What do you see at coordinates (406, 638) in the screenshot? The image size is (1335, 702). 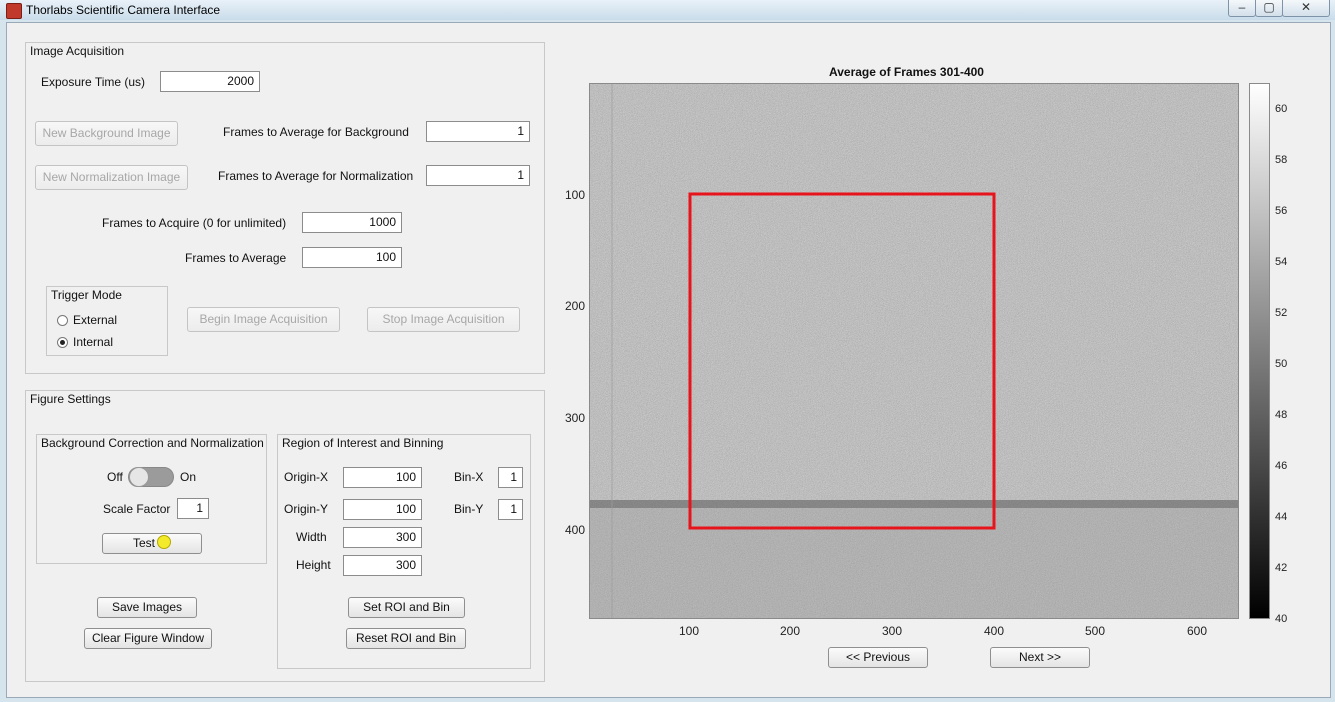 I see `reset-roi-button: Reset ROI and Bin` at bounding box center [406, 638].